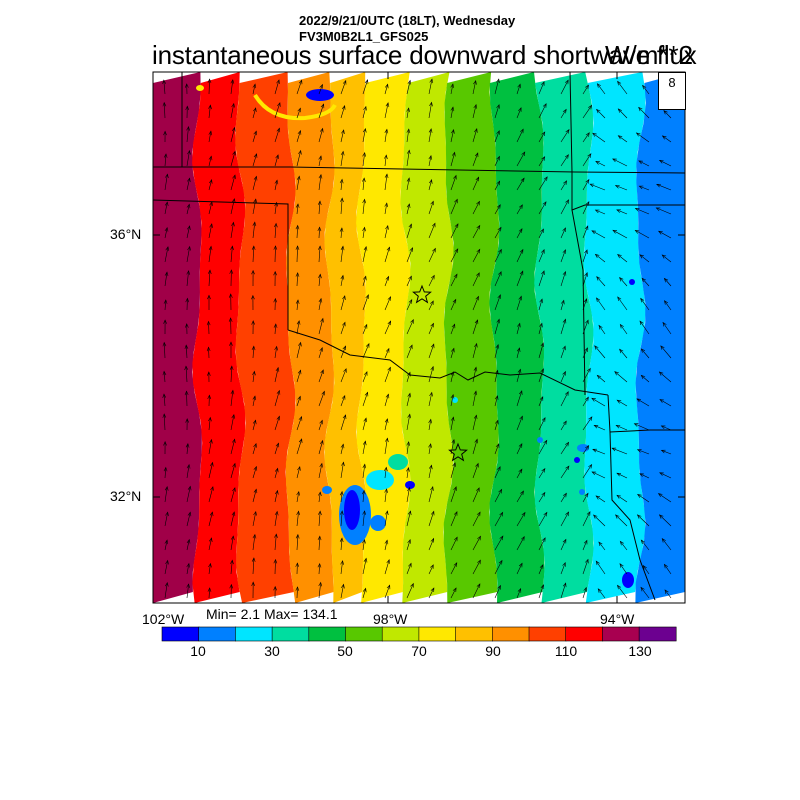  Describe the element at coordinates (672, 82) in the screenshot. I see `reference-vector-value: 8` at that location.